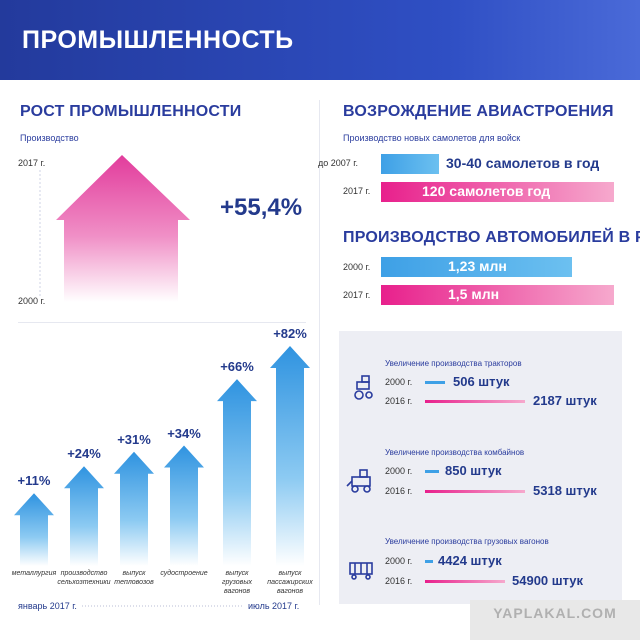  Describe the element at coordinates (320, 40) in the screenshot. I see `header-banner: ПРОМЫШЛЕННОСТЬ` at that location.